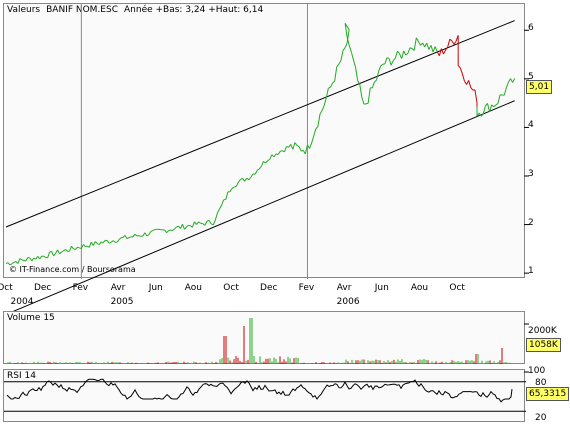  Describe the element at coordinates (537, 371) in the screenshot. I see `rsi-tick-100: 100` at that location.